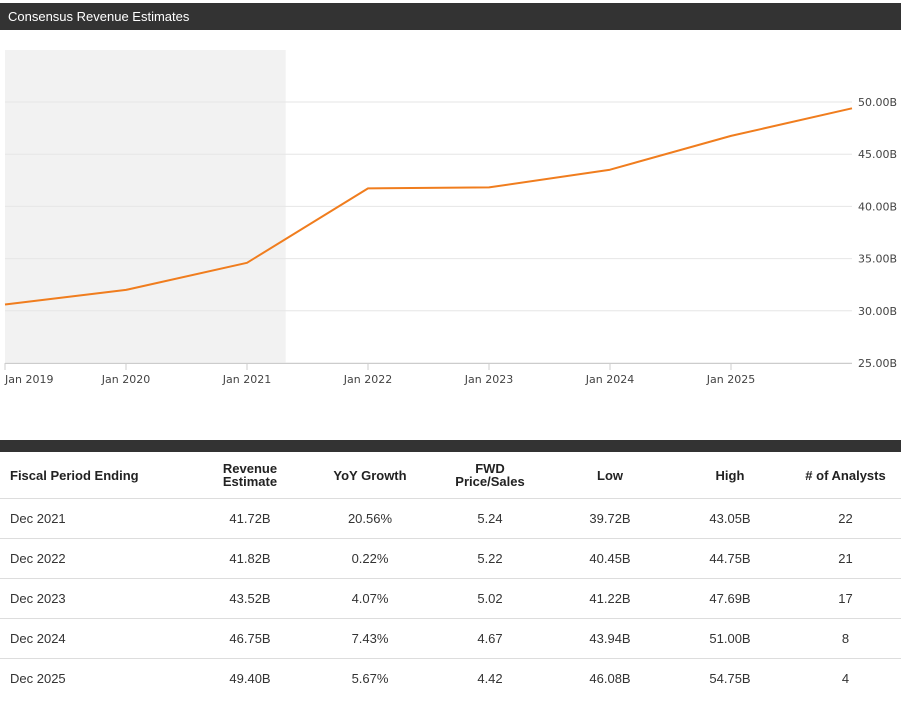  Describe the element at coordinates (250, 678) in the screenshot. I see `cell-revenue-estimate: 49.40B` at that location.